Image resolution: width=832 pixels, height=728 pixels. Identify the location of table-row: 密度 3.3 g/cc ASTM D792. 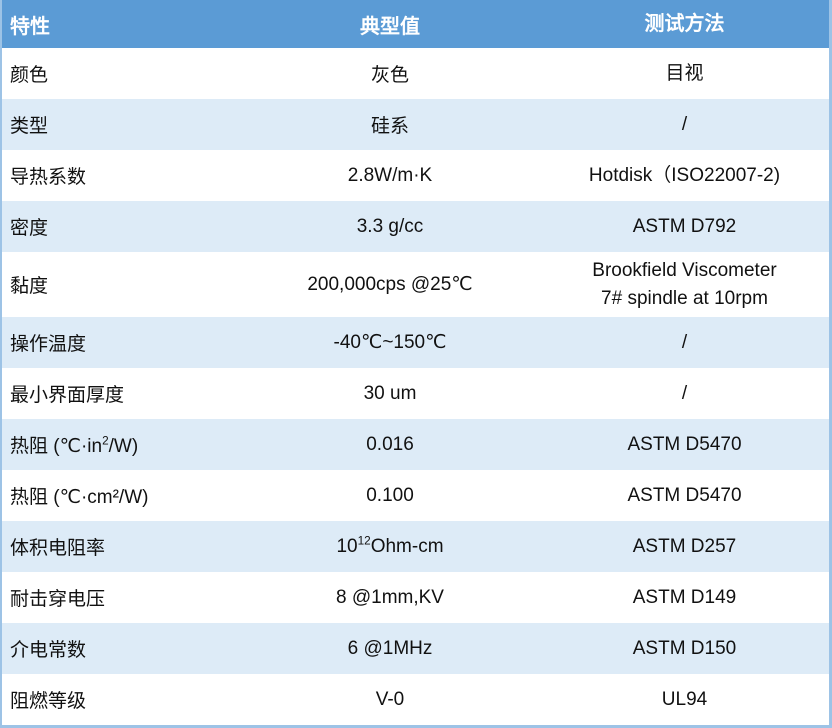
(415, 226).